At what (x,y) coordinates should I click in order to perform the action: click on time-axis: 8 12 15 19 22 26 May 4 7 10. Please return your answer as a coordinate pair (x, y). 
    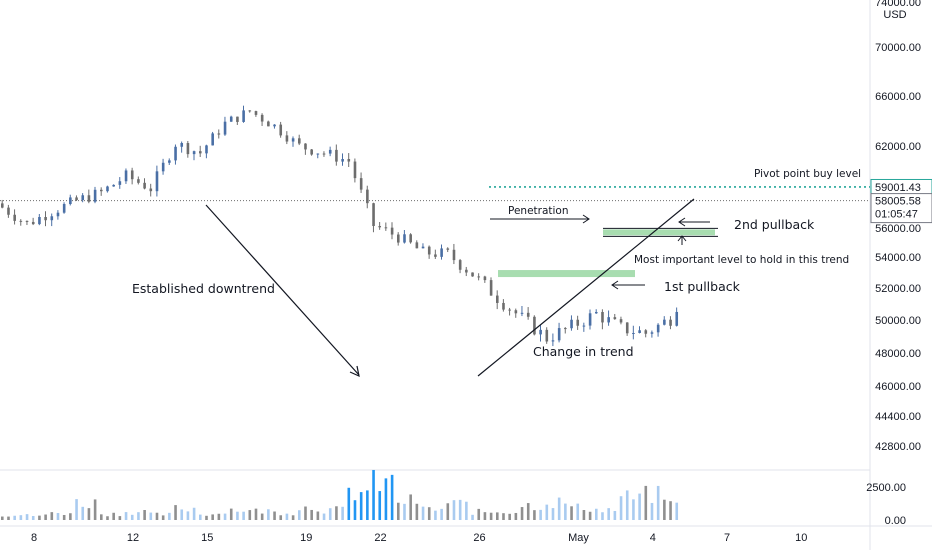
    Looking at the image, I should click on (419, 538).